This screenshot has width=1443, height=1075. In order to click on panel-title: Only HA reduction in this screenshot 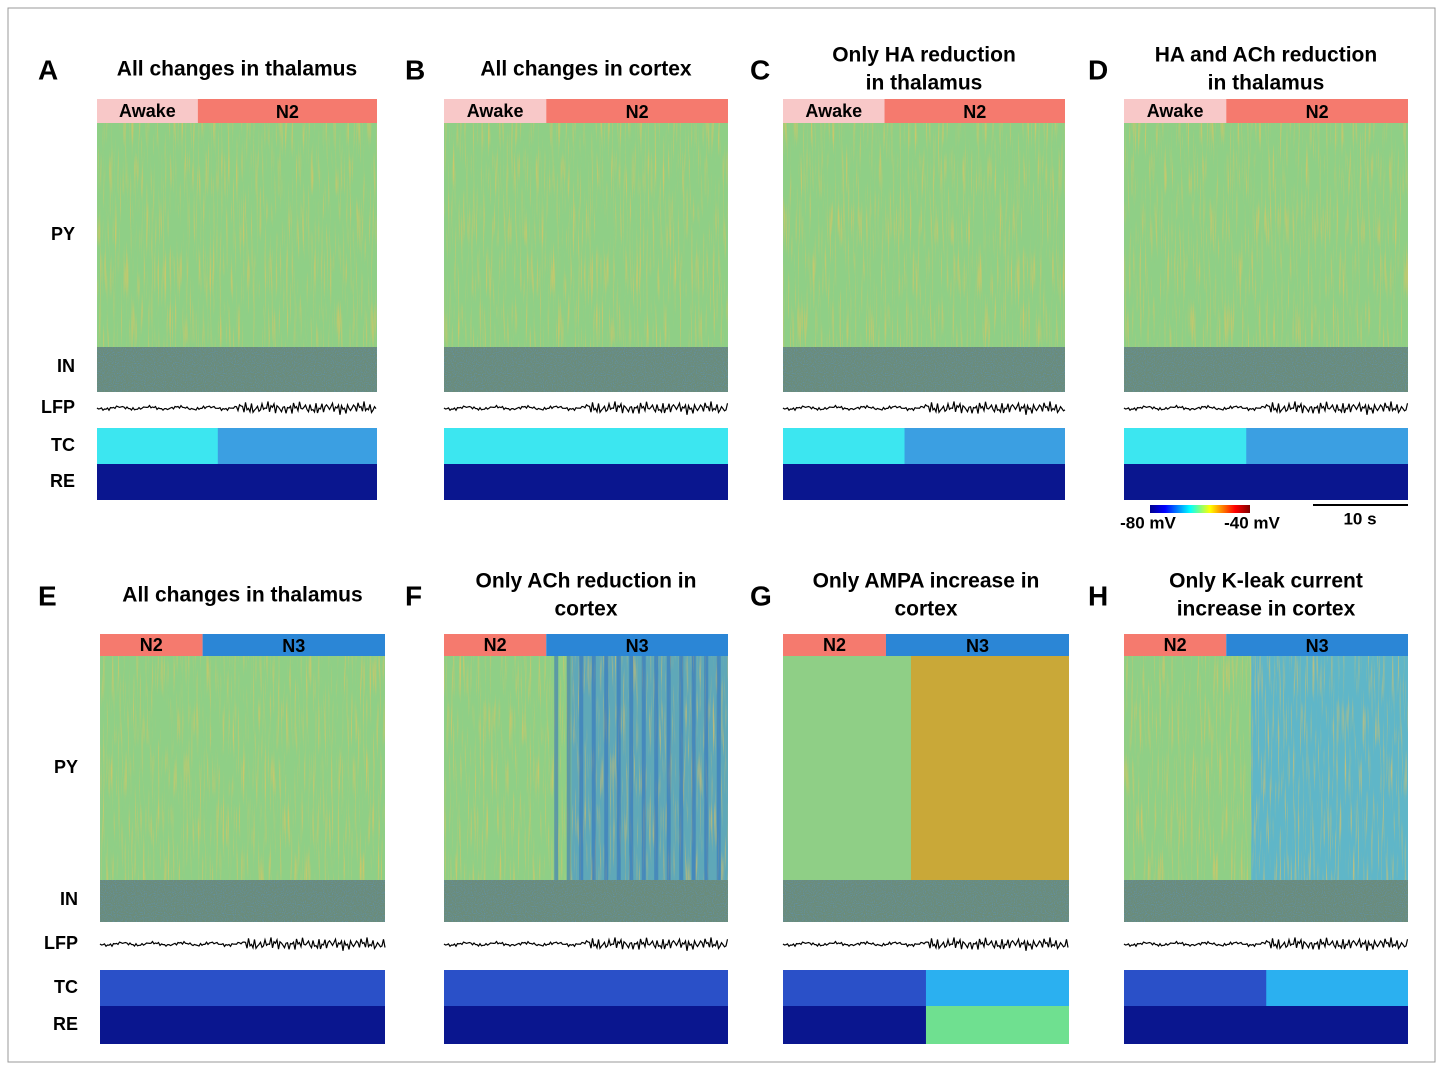, I will do `click(924, 55)`.